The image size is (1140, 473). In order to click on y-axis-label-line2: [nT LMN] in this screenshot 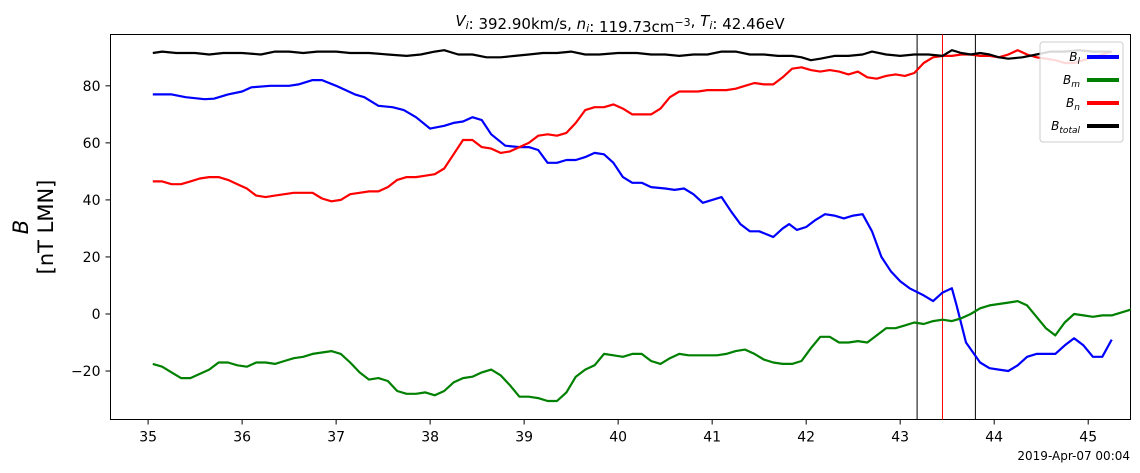, I will do `click(46, 227)`.